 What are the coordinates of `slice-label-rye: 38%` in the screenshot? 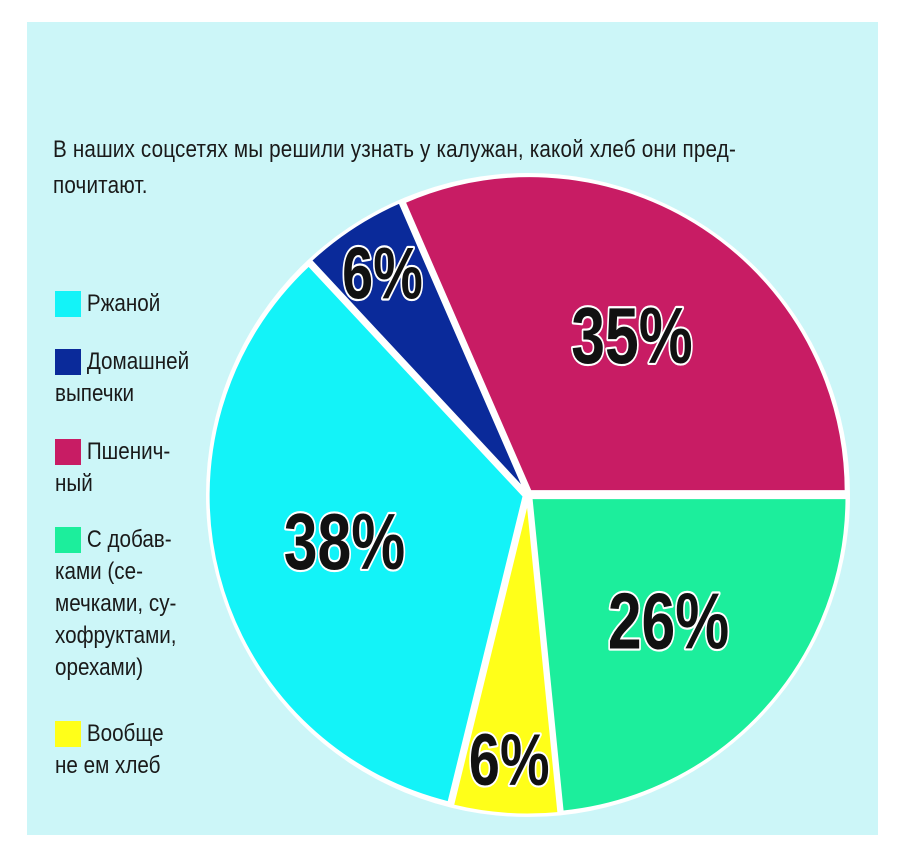 It's located at (344, 542).